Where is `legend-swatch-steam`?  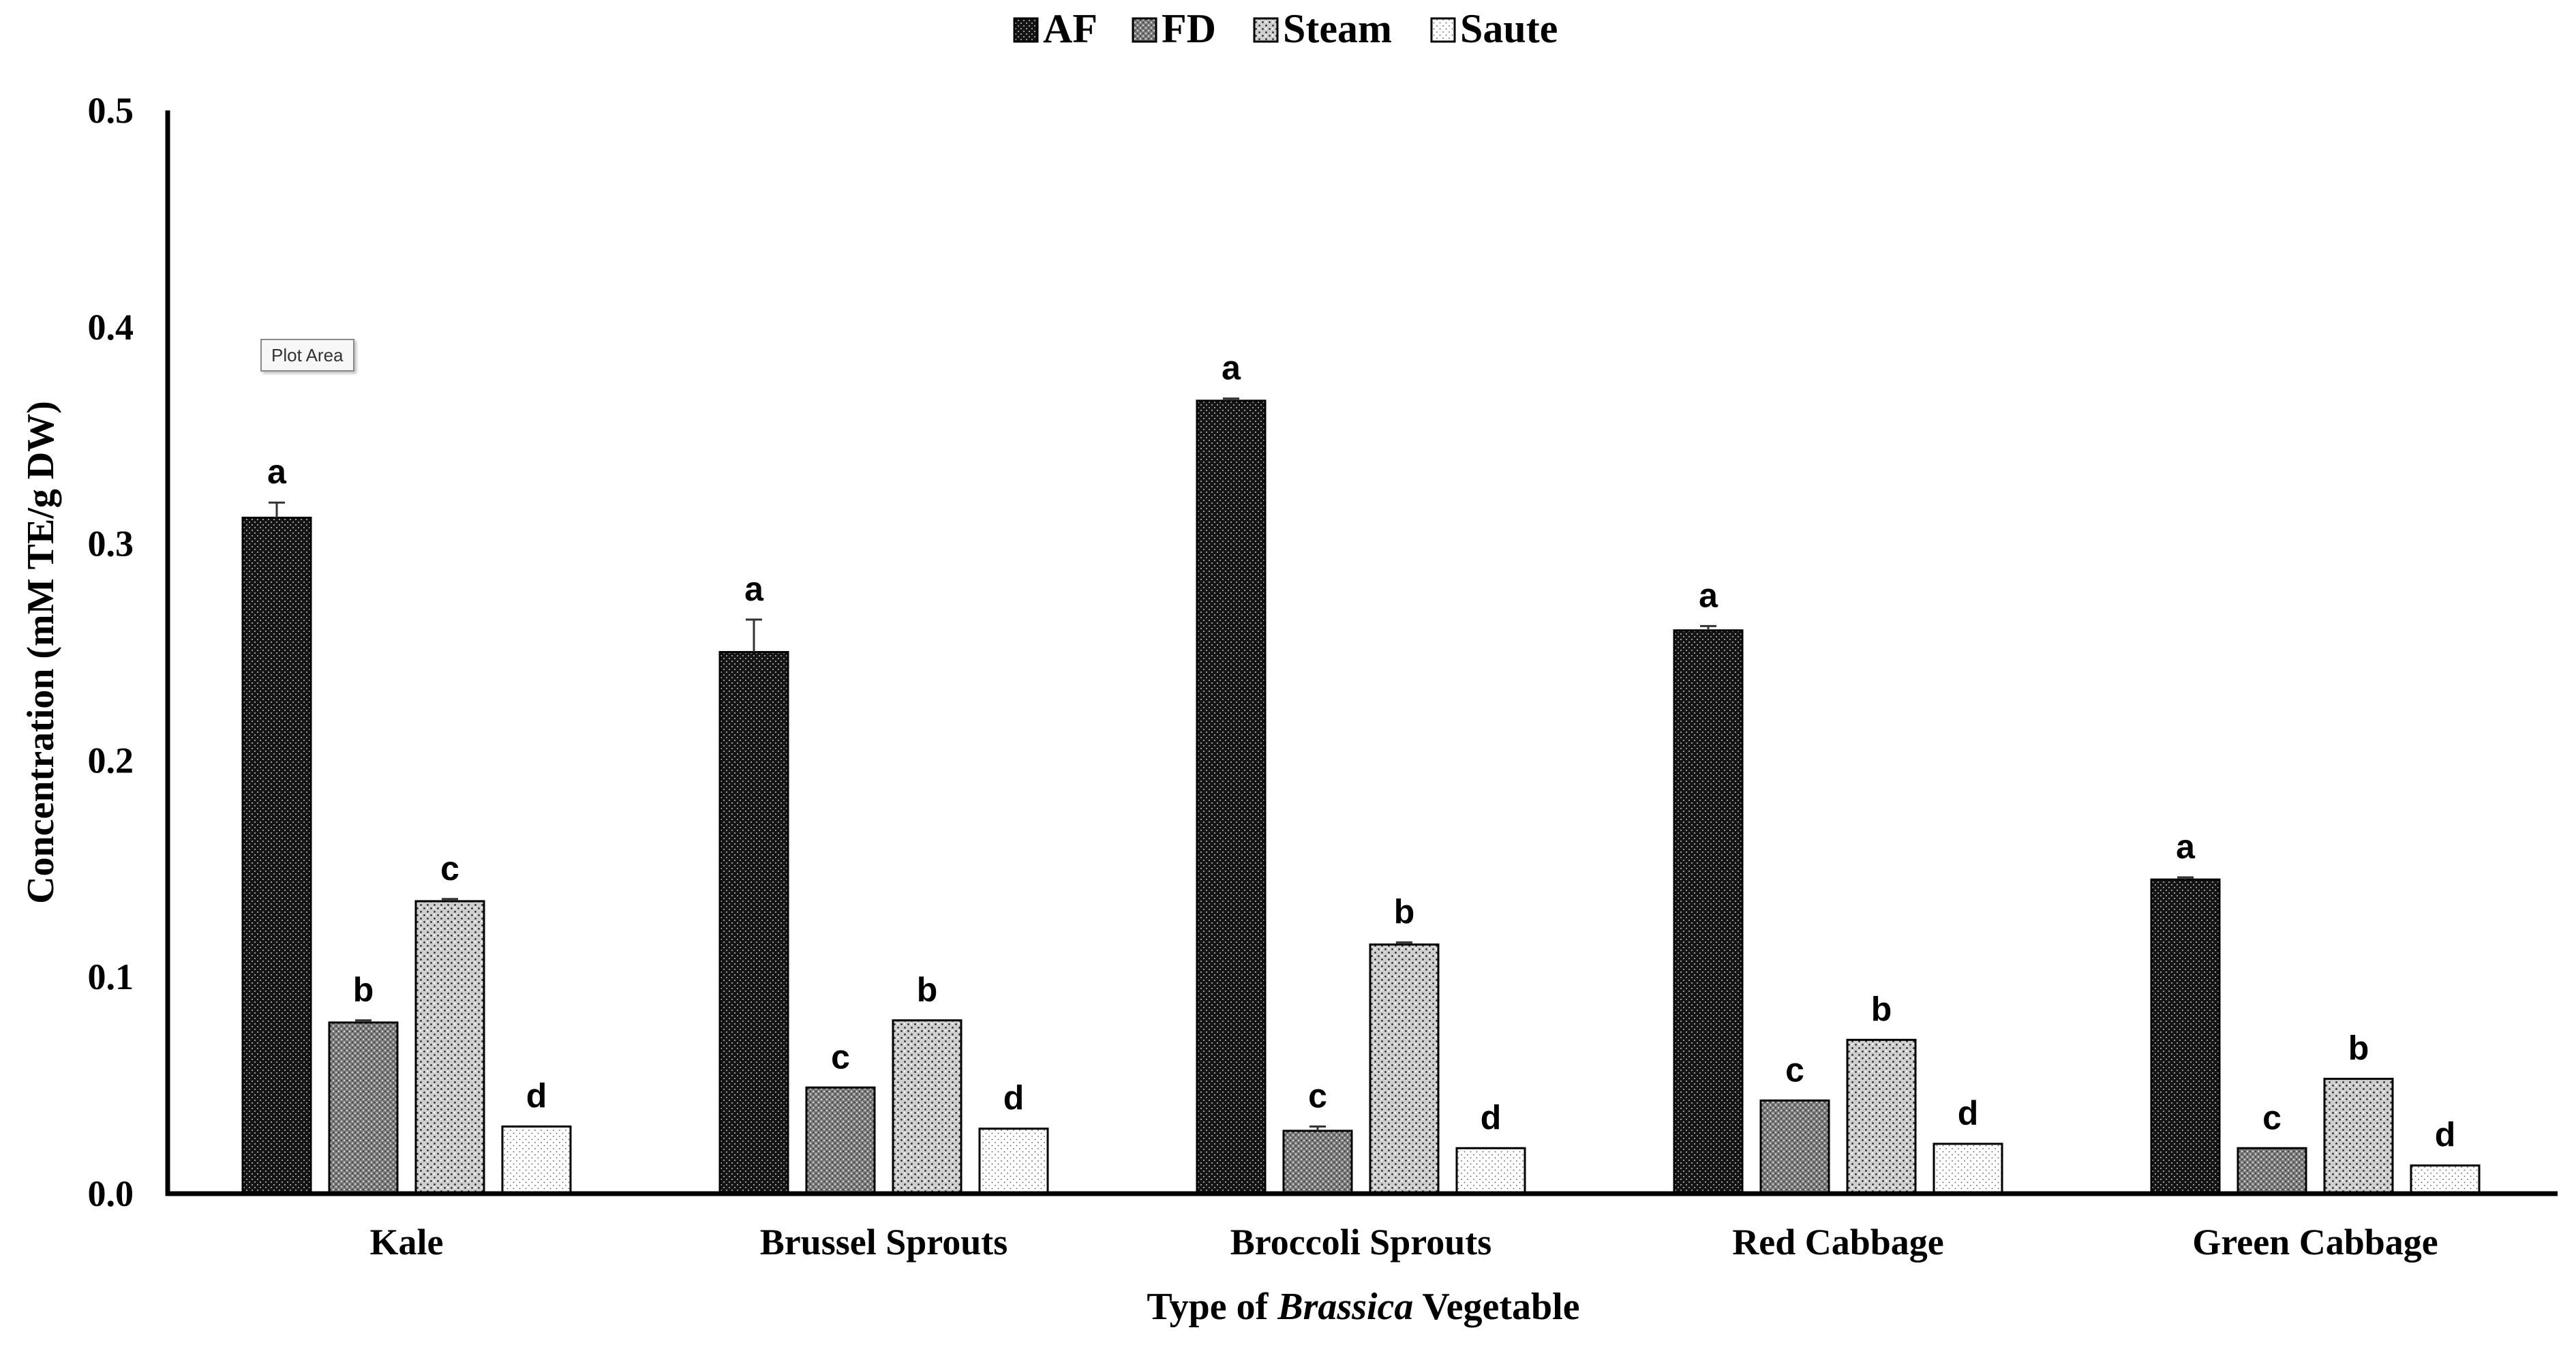
legend-swatch-steam is located at coordinates (1266, 30).